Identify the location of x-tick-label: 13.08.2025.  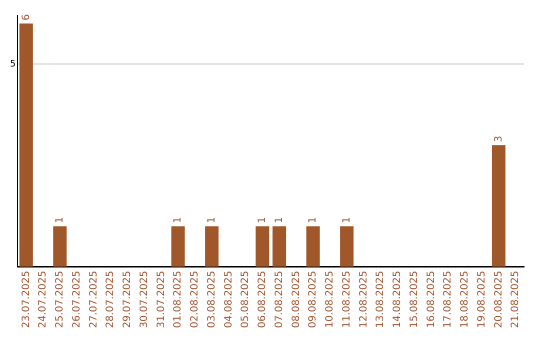
(380, 299).